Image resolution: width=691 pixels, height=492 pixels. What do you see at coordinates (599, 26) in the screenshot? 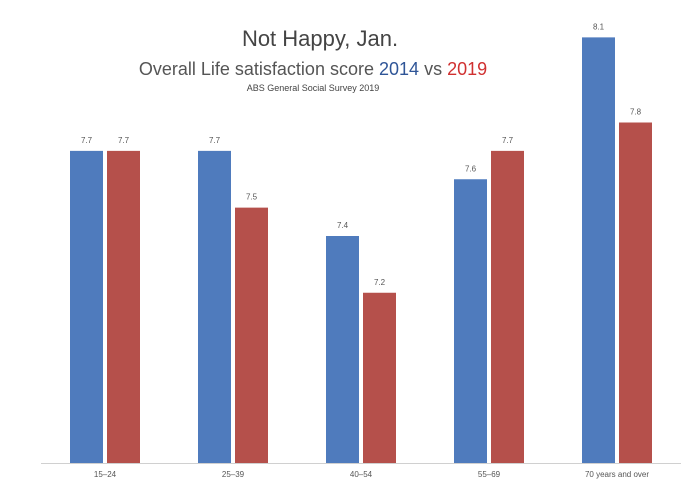
I see `value-label: 8.1` at bounding box center [599, 26].